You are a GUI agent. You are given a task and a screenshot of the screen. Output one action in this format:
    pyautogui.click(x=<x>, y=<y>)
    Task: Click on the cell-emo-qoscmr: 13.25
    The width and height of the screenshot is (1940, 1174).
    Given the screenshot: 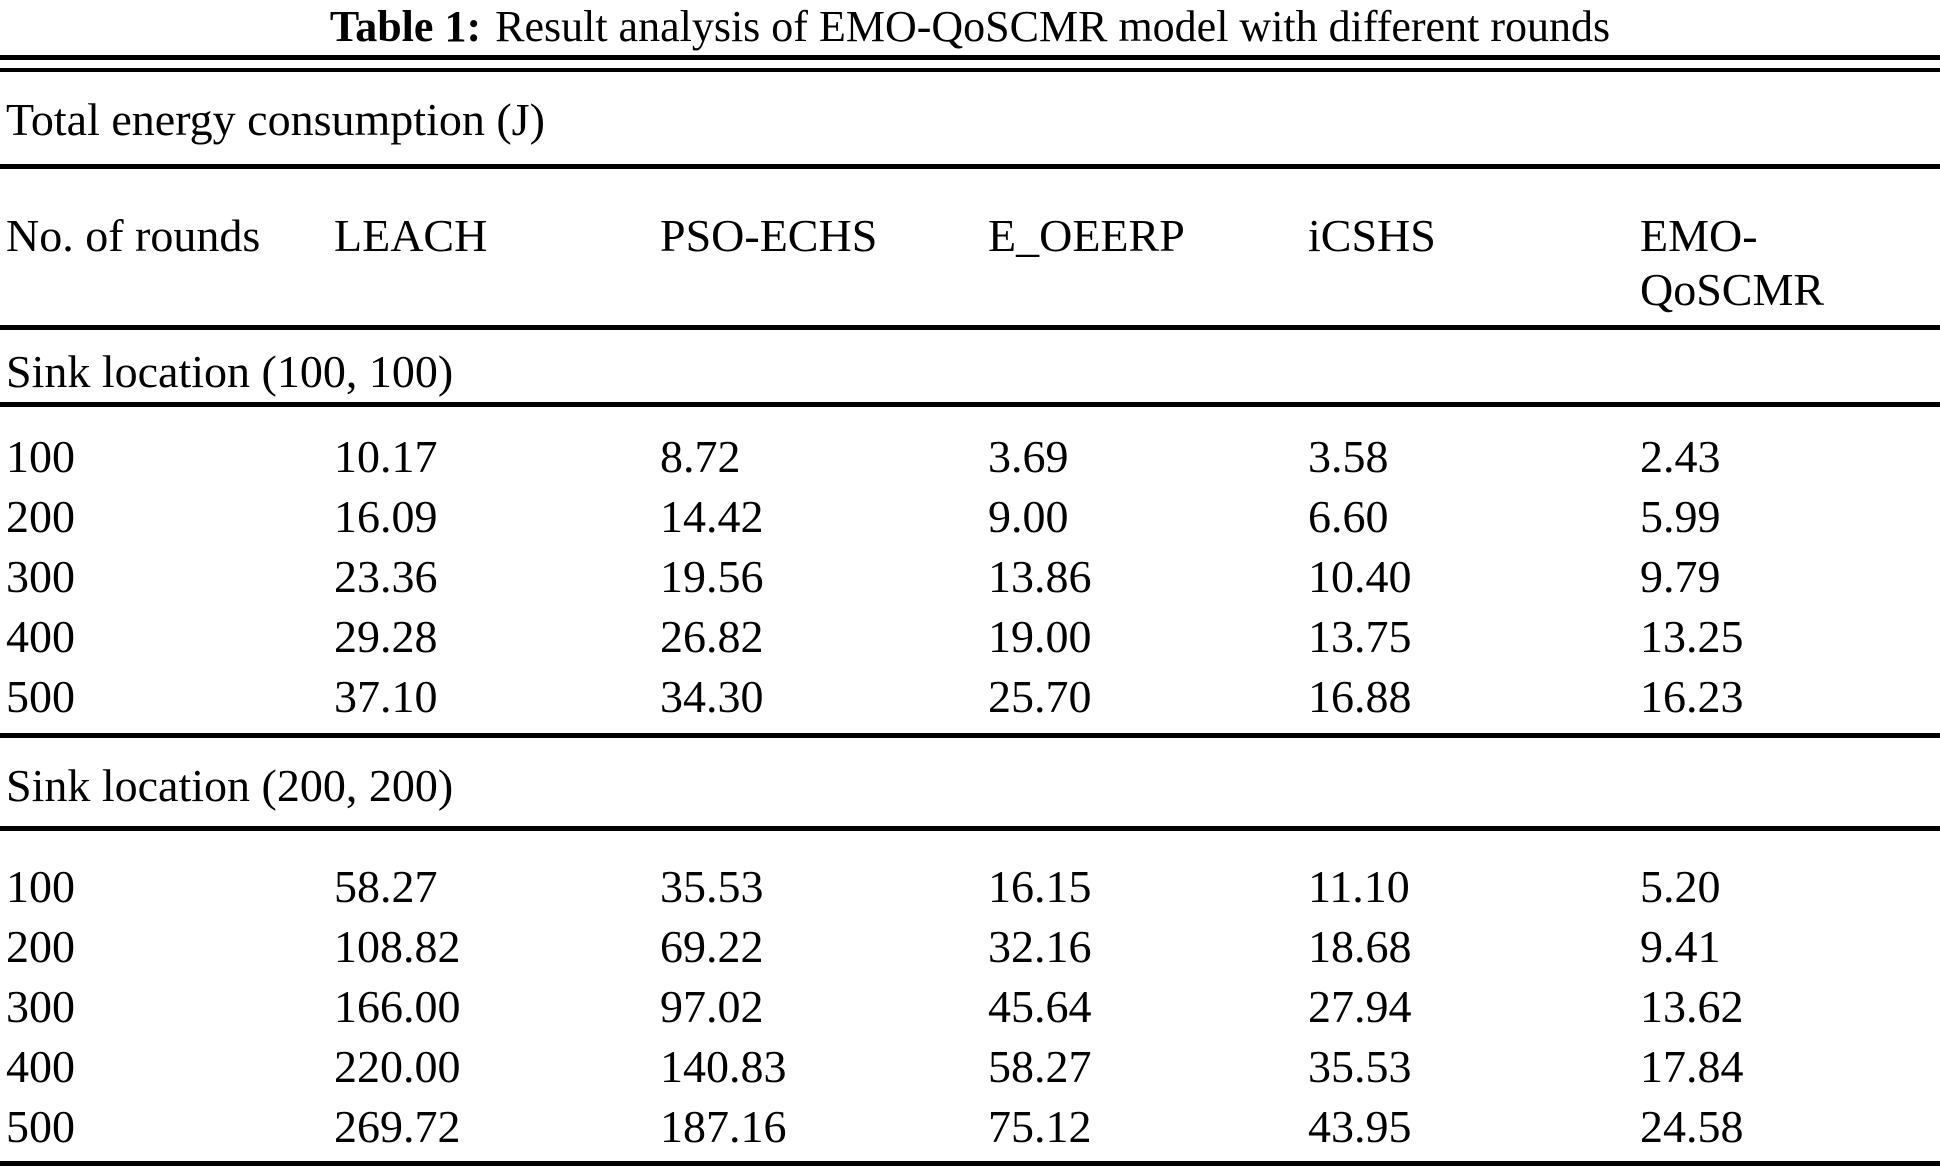 What is the action you would take?
    pyautogui.click(x=1692, y=636)
    